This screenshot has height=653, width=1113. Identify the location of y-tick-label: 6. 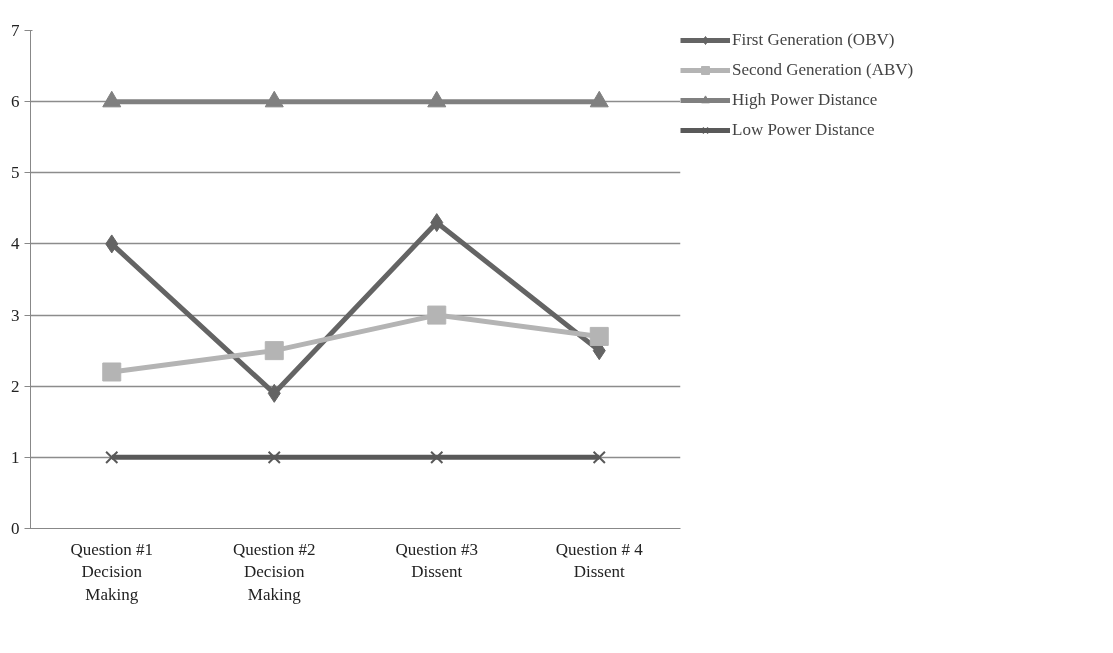
(15, 102).